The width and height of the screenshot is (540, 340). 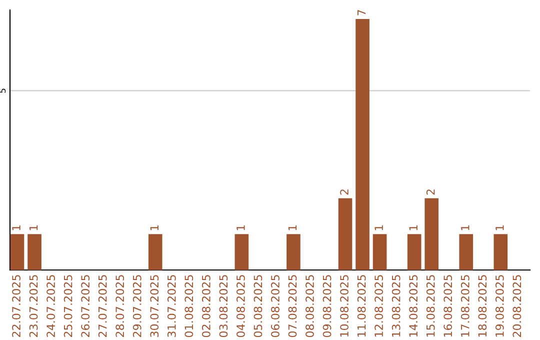 What do you see at coordinates (223, 306) in the screenshot?
I see `x-tick-label: 03.08.2025` at bounding box center [223, 306].